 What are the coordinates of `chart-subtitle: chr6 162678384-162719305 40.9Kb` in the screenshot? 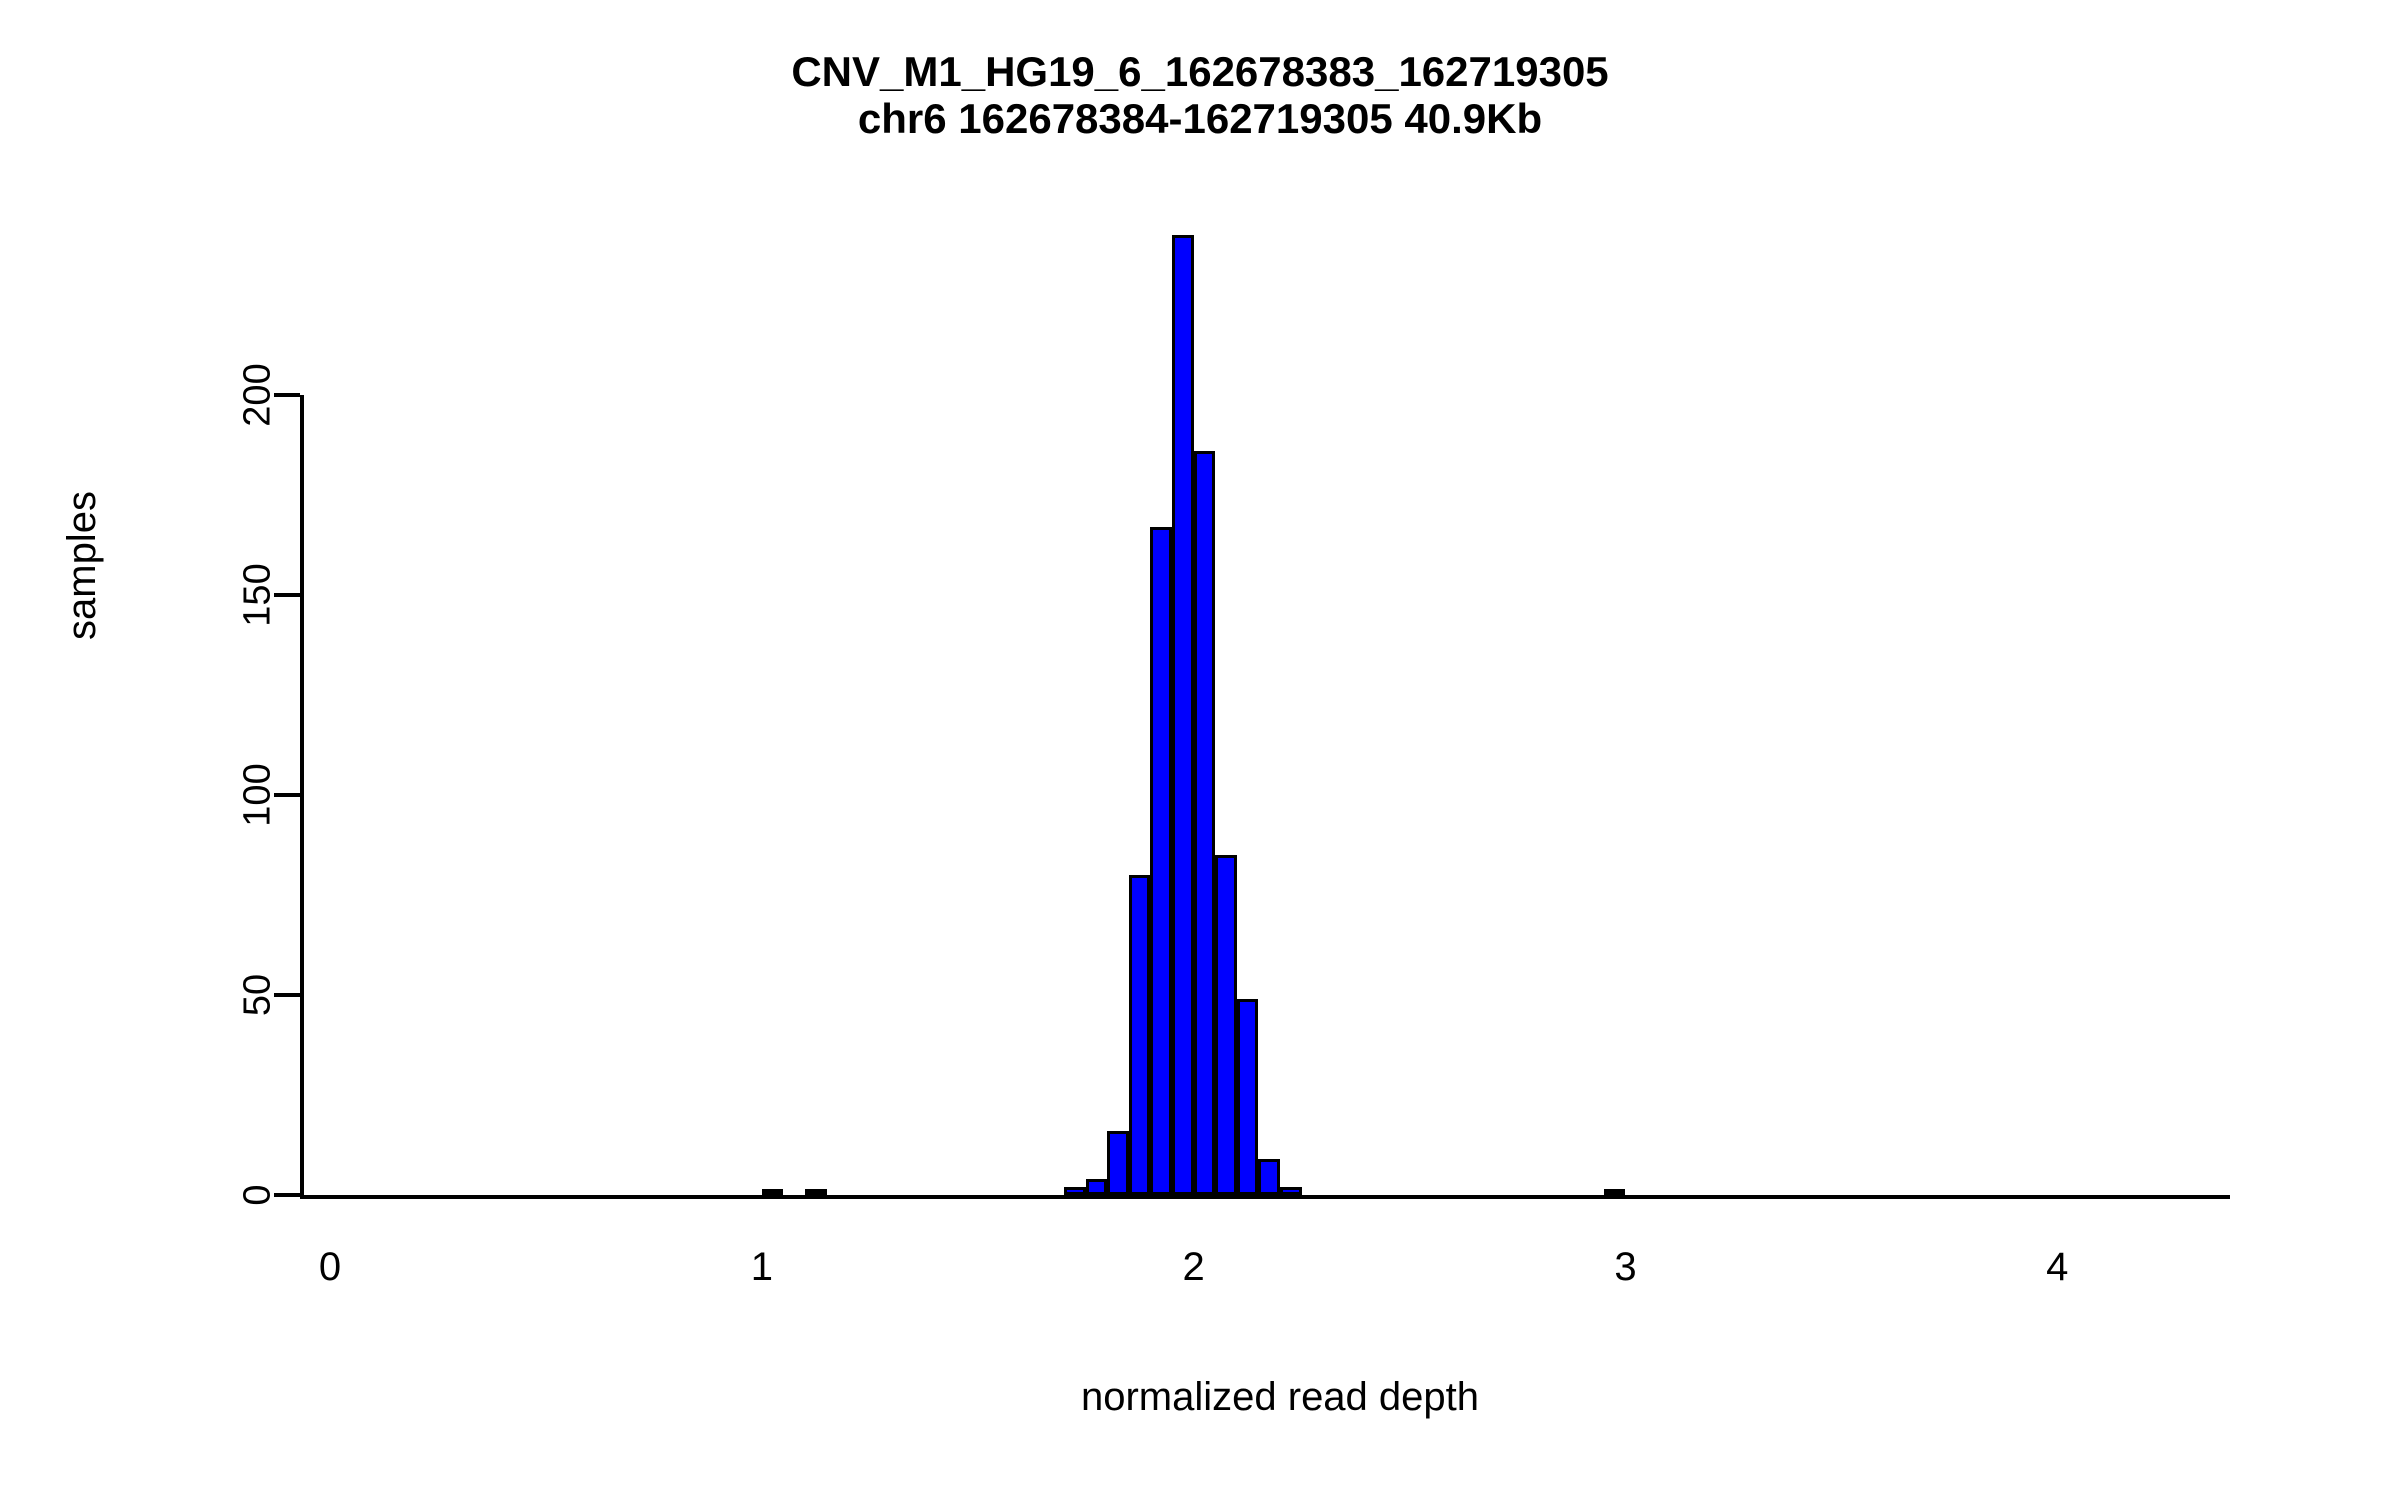 It's located at (1200, 119).